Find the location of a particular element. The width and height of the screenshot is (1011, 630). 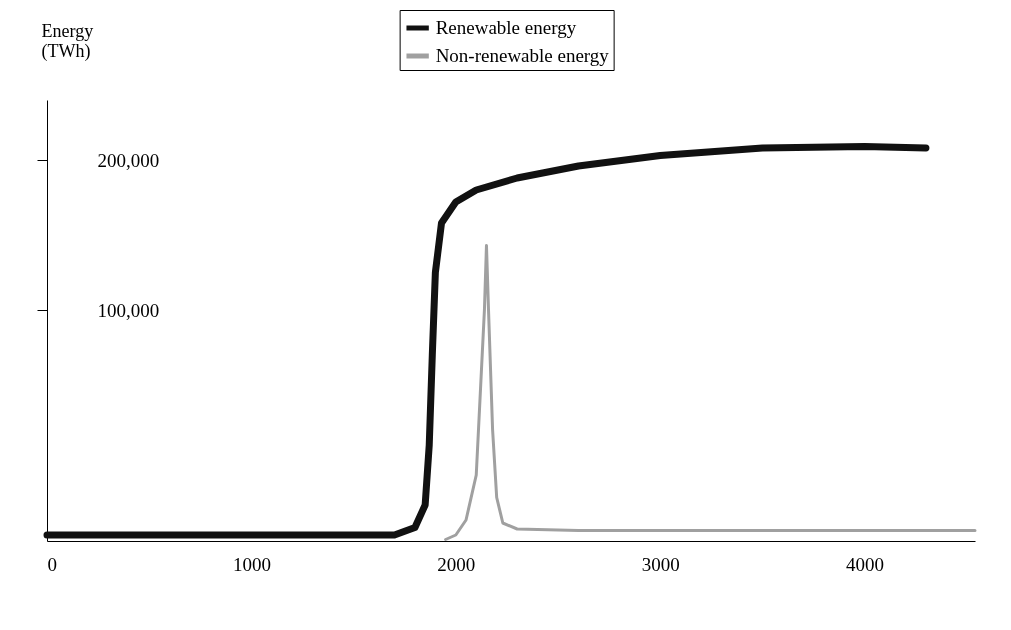

legend-label: Renewable energy is located at coordinates (506, 27).